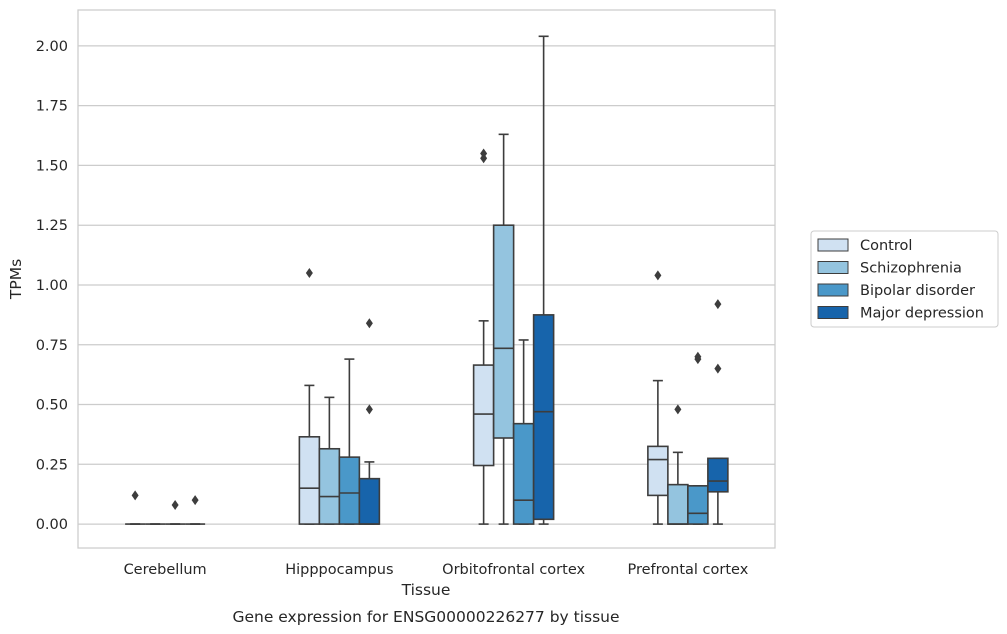 The image size is (1007, 634). Describe the element at coordinates (513, 570) in the screenshot. I see `x-tick-label: Orbitofrontal cortex` at that location.